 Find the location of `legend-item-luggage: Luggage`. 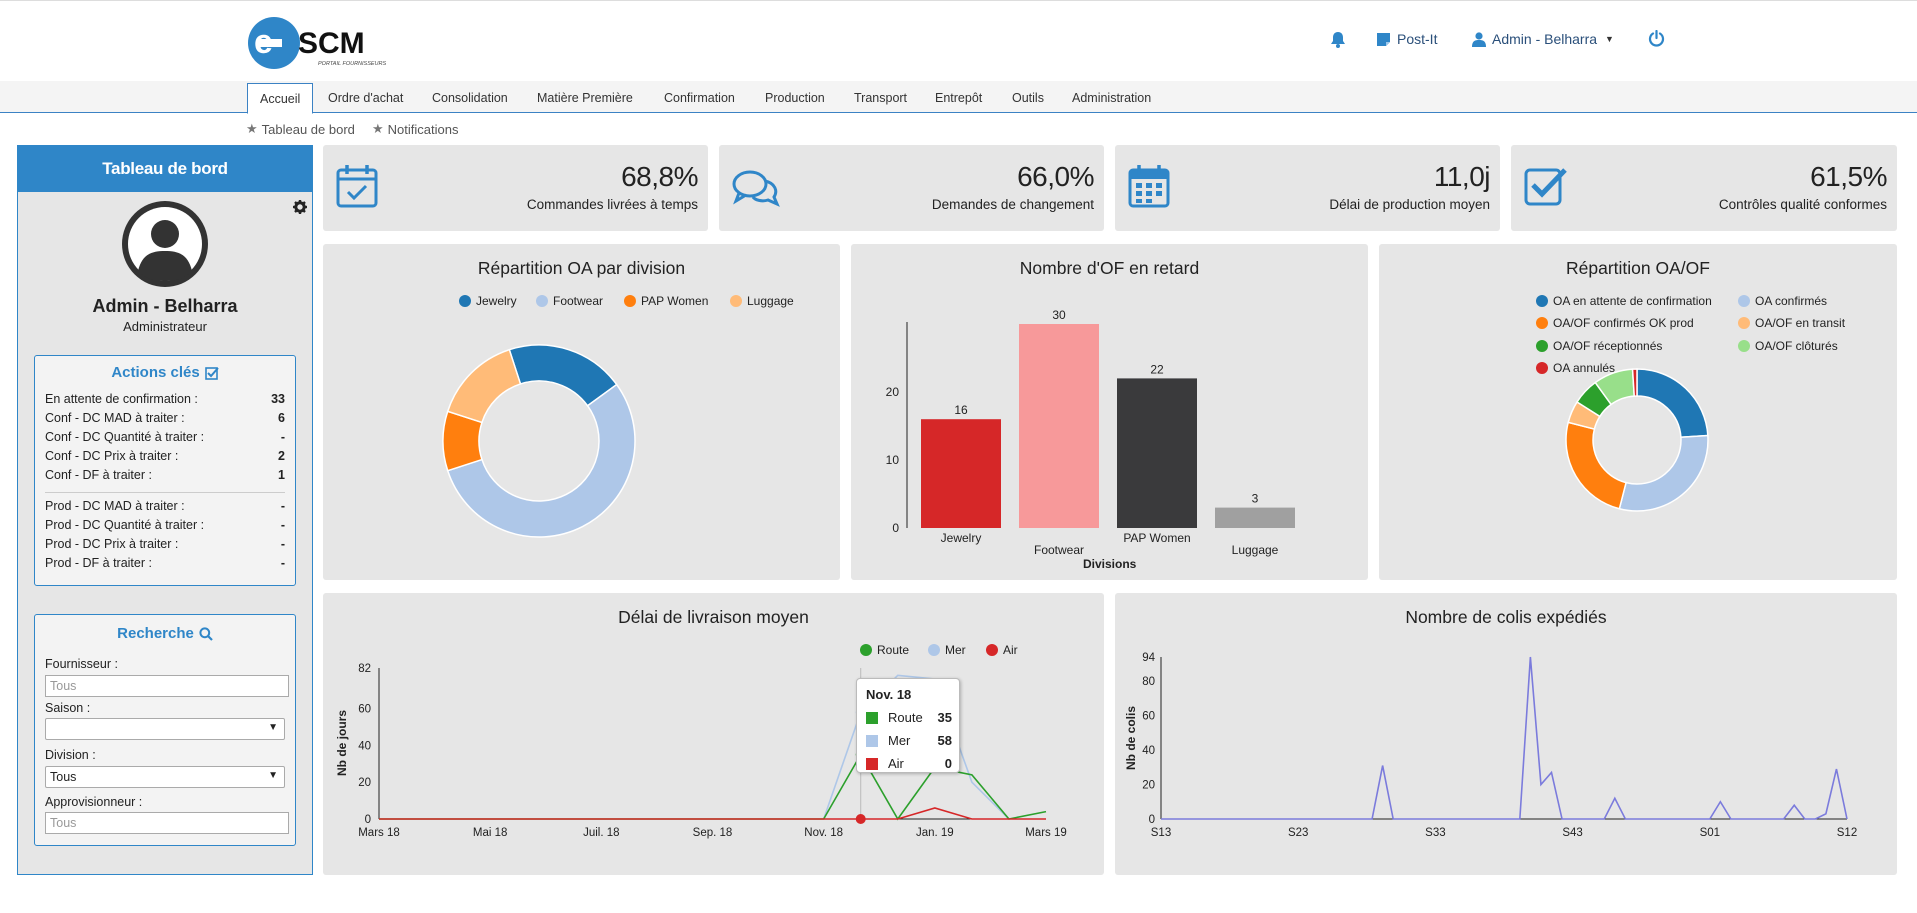

legend-item-luggage: Luggage is located at coordinates (762, 301).